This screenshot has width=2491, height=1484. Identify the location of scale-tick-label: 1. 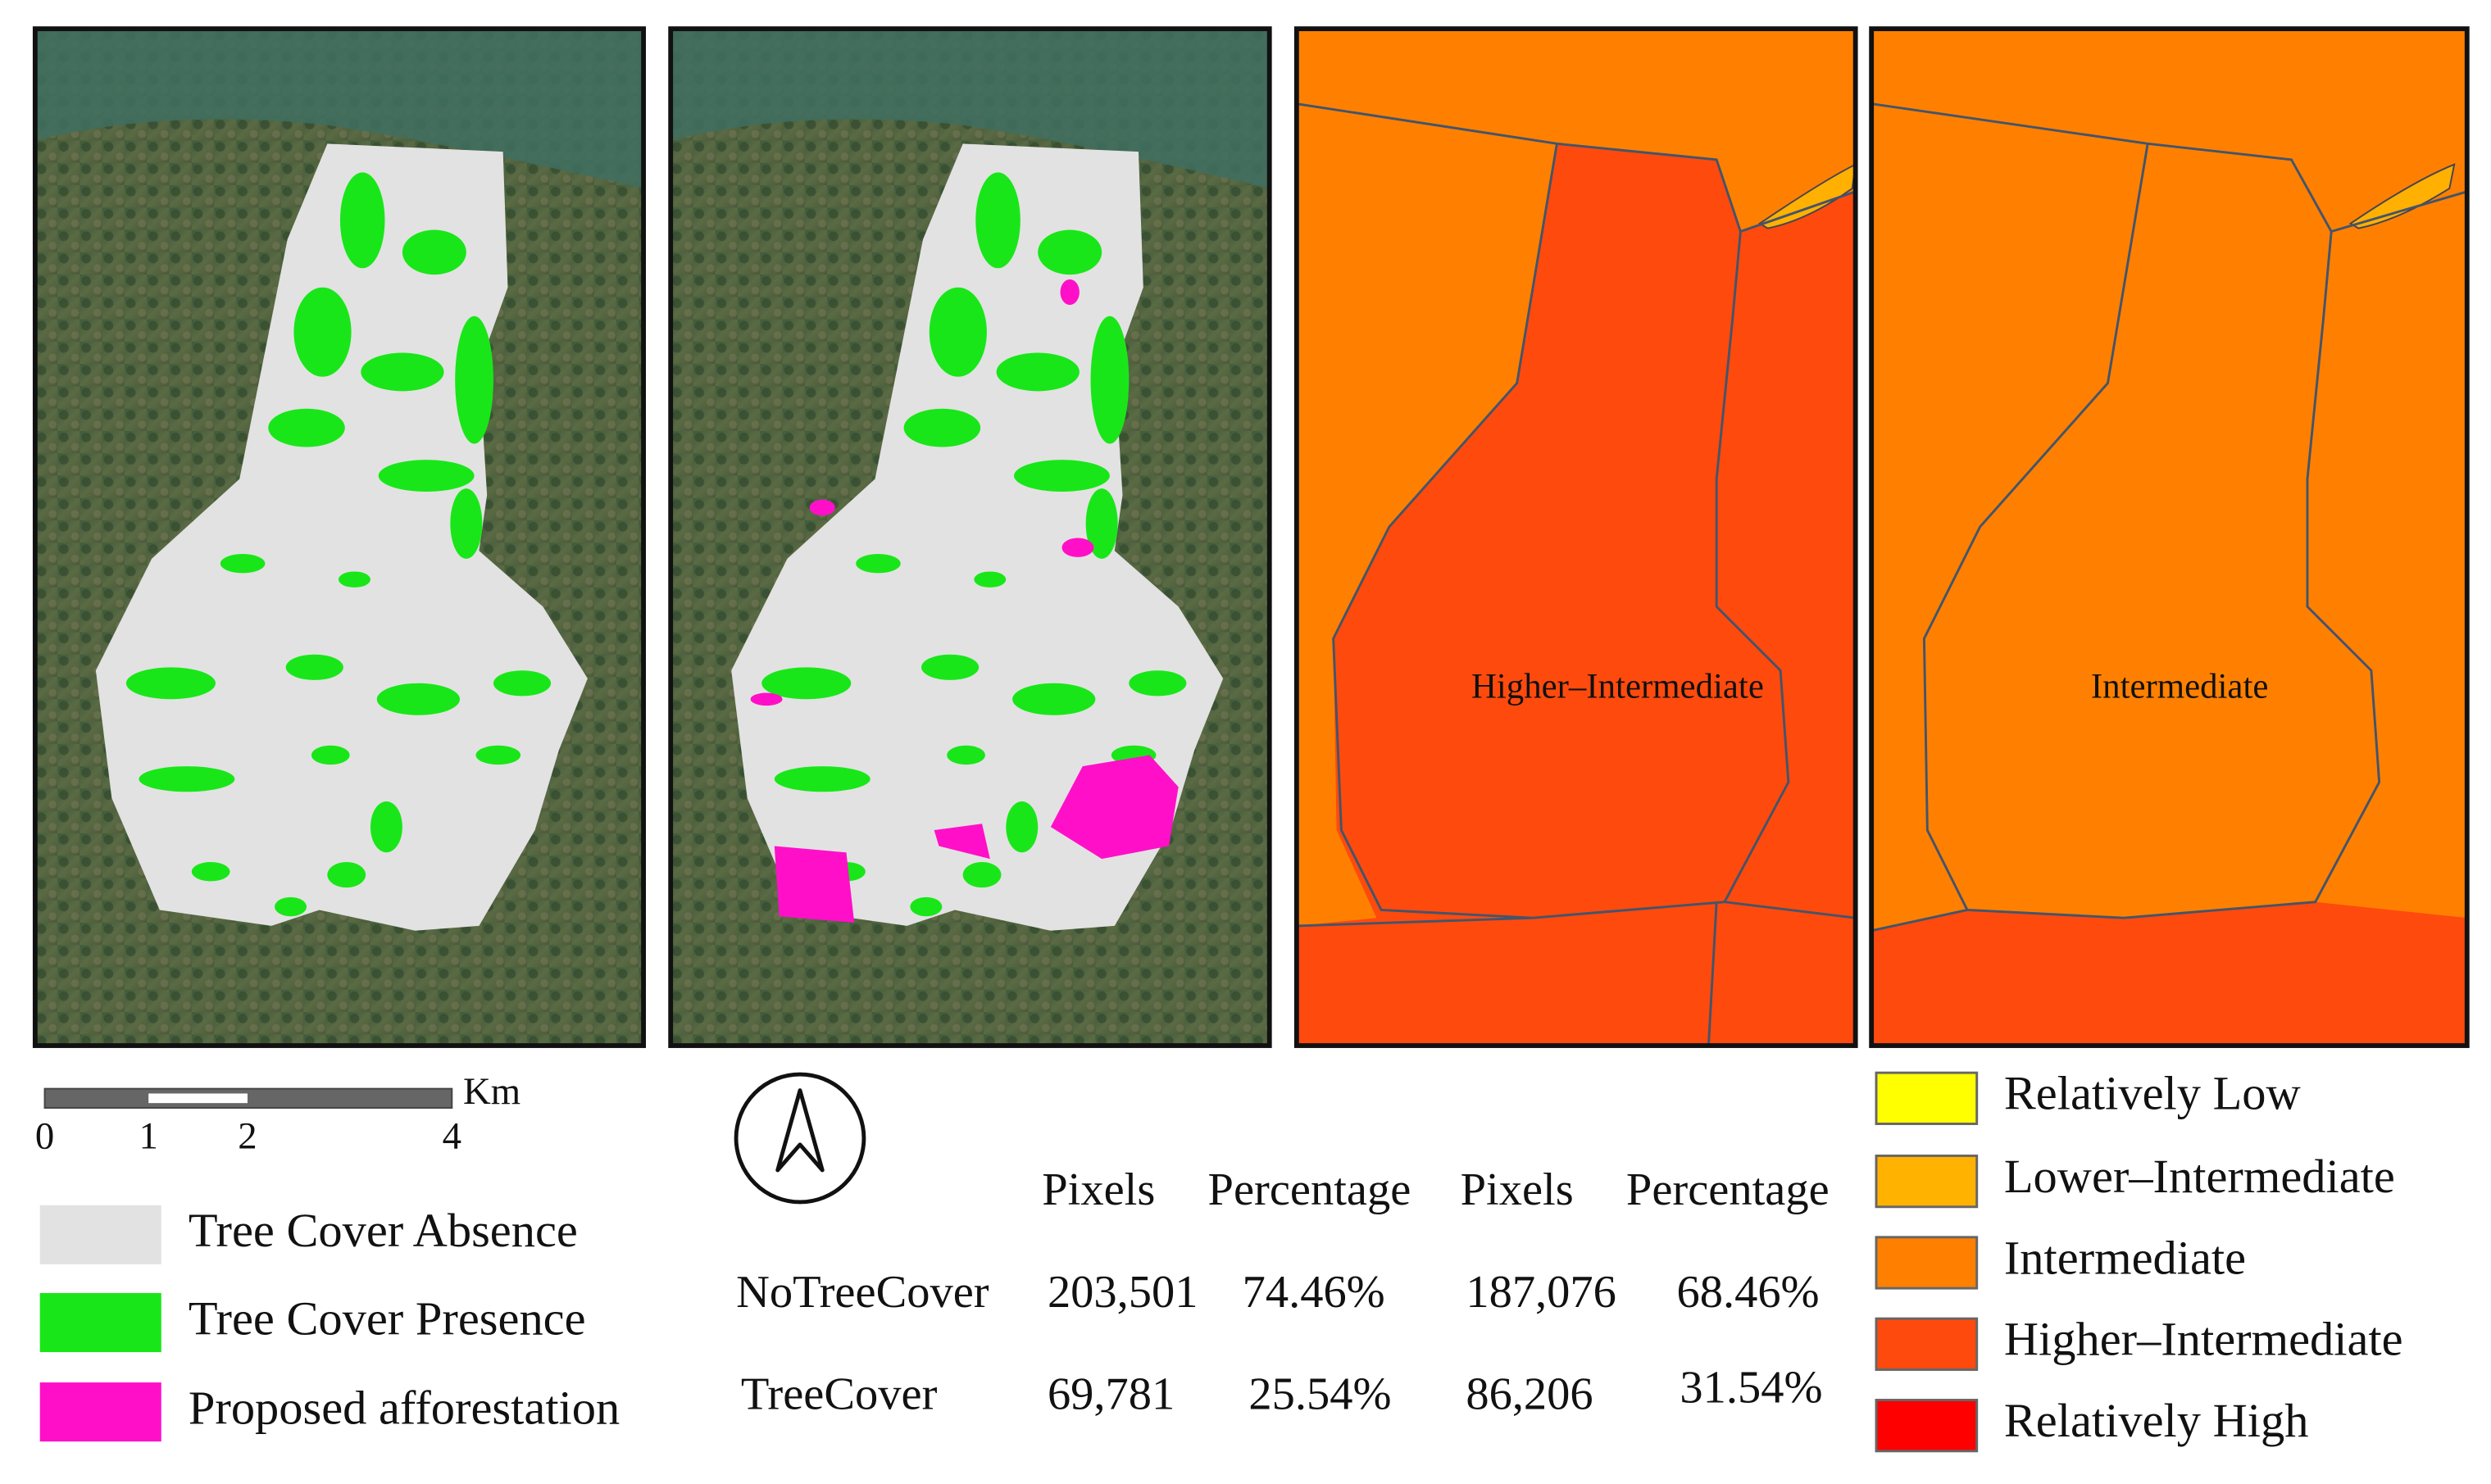
(148, 1136).